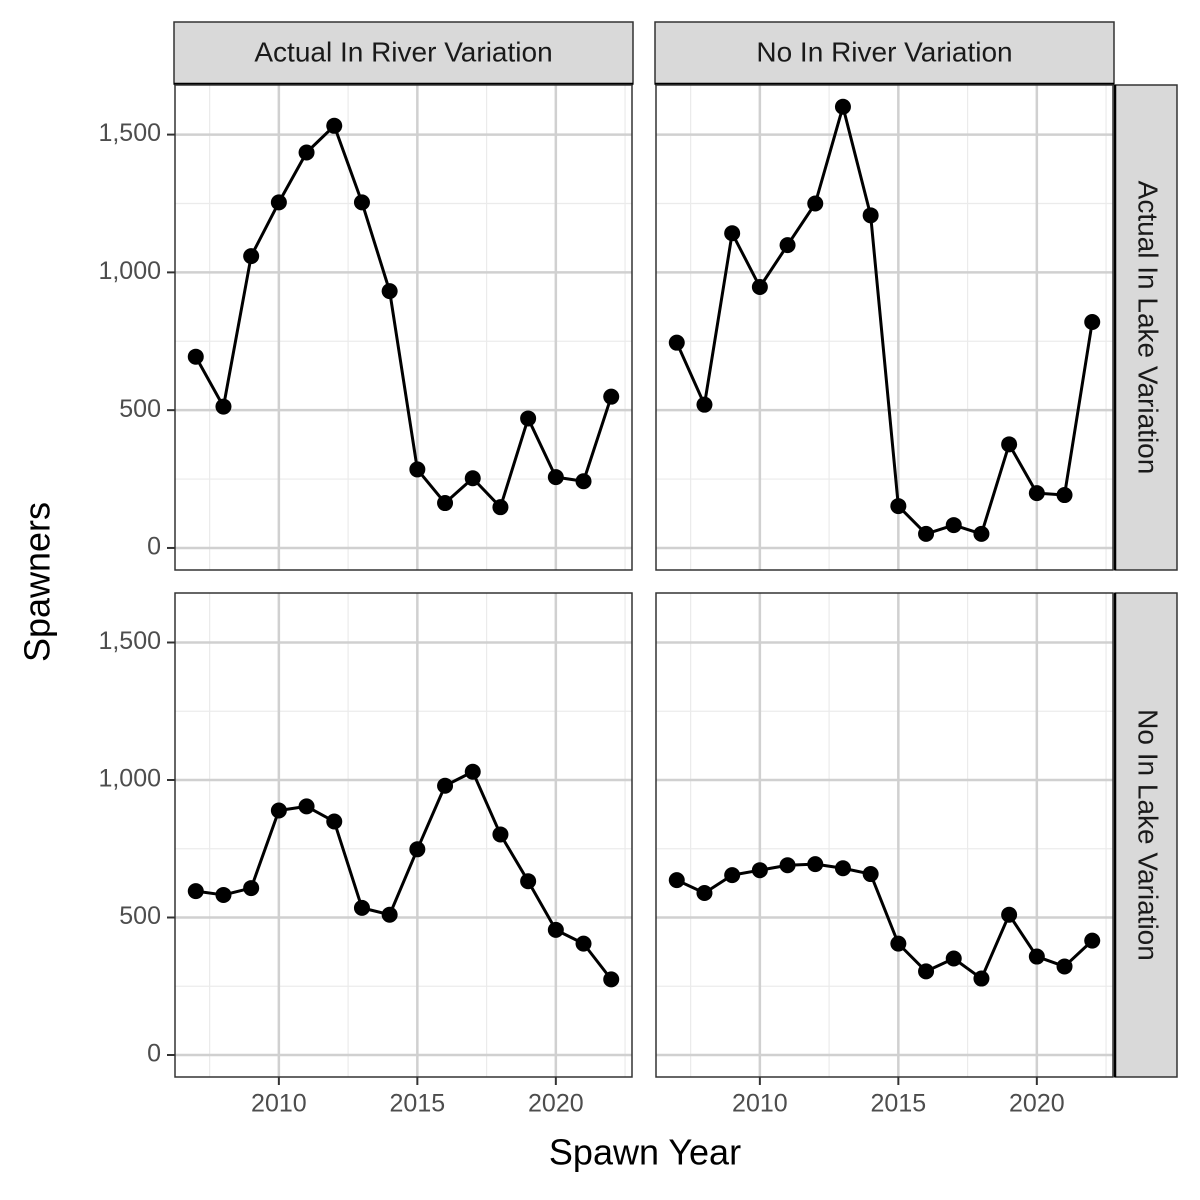 The width and height of the screenshot is (1200, 1200). What do you see at coordinates (645, 1152) in the screenshot?
I see `x-axis-title: Spawn Year` at bounding box center [645, 1152].